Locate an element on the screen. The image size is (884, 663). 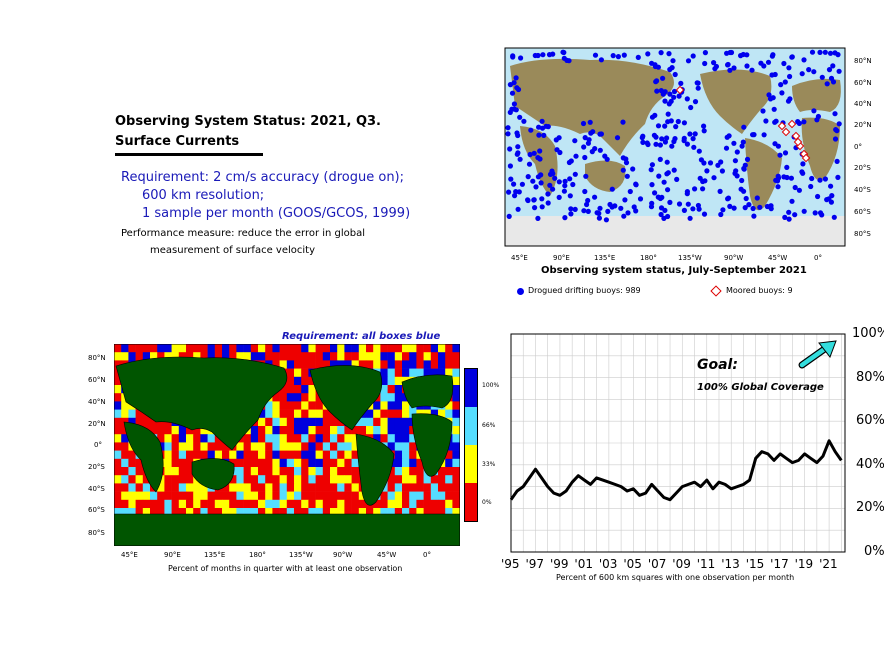
status-lat-tick: 80°N is located at coordinates (863, 61).